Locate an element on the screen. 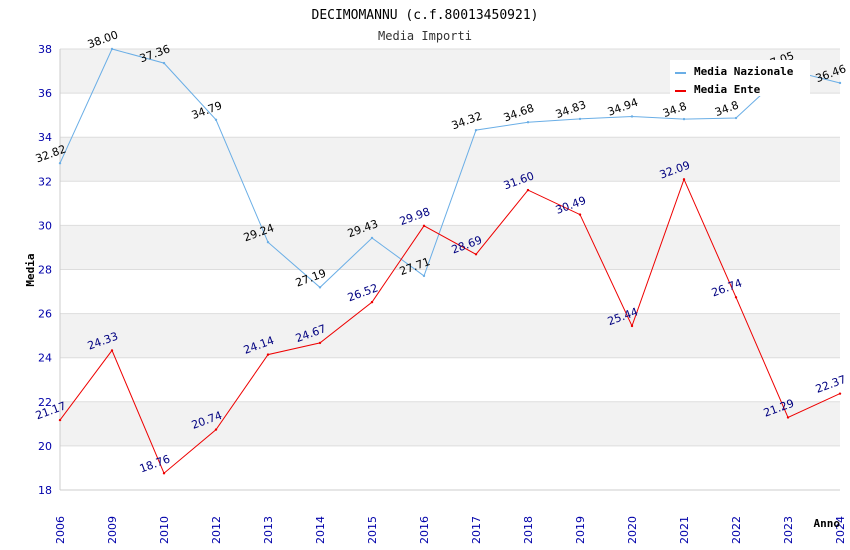 The image size is (850, 550). data-label: 34.79 is located at coordinates (207, 110).